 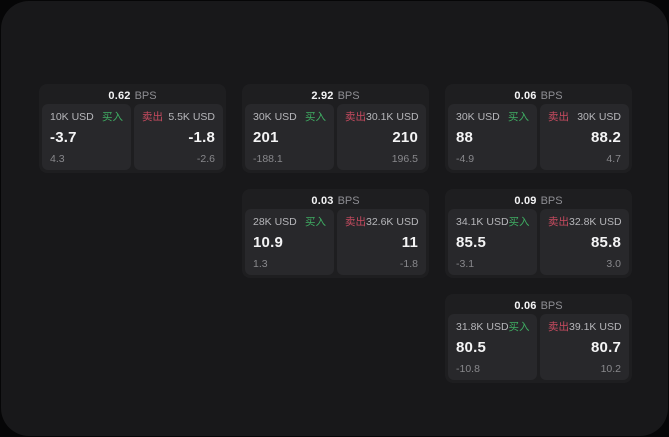 I want to click on sell-price-value: -1.8, so click(x=201, y=137).